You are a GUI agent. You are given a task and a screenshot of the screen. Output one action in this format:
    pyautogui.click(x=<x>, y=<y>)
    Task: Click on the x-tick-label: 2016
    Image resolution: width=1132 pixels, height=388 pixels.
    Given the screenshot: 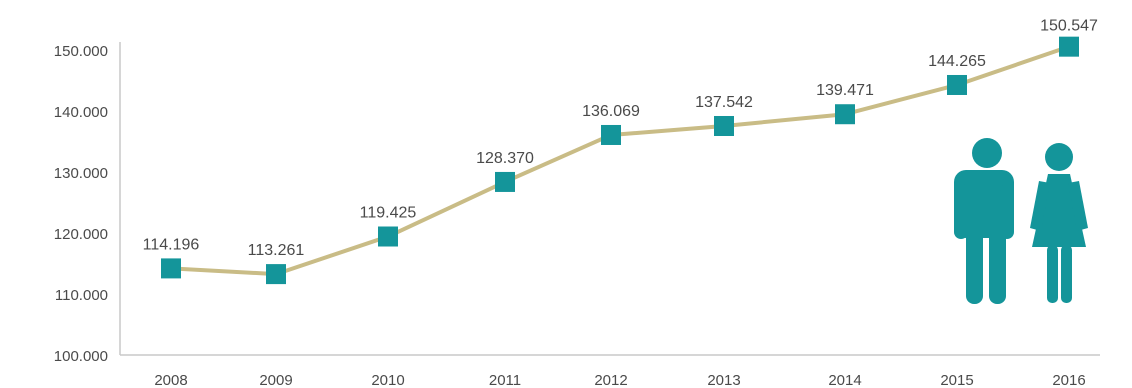 What is the action you would take?
    pyautogui.click(x=1068, y=380)
    